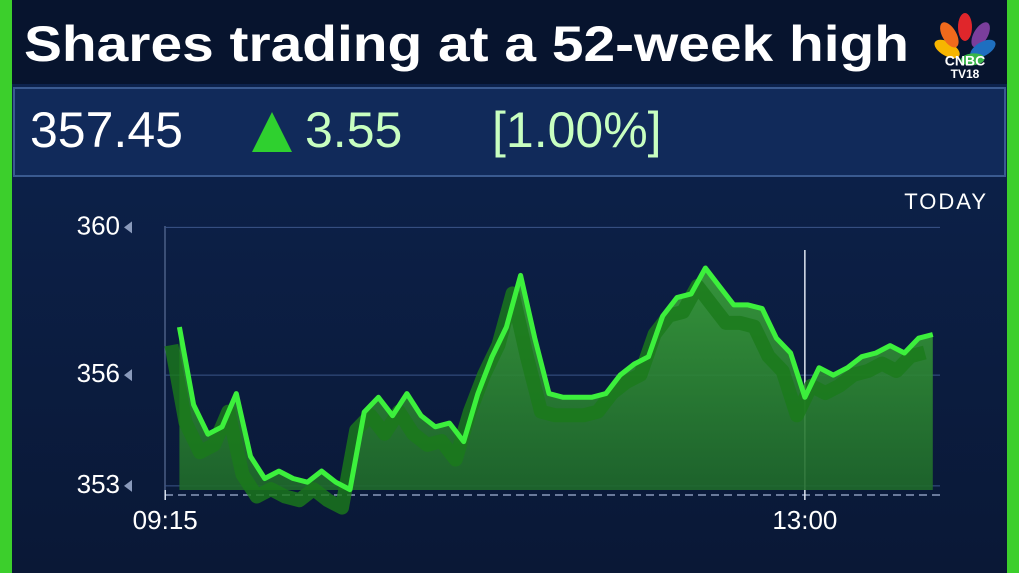  What do you see at coordinates (165, 520) in the screenshot?
I see `x-tick-label: 09:15` at bounding box center [165, 520].